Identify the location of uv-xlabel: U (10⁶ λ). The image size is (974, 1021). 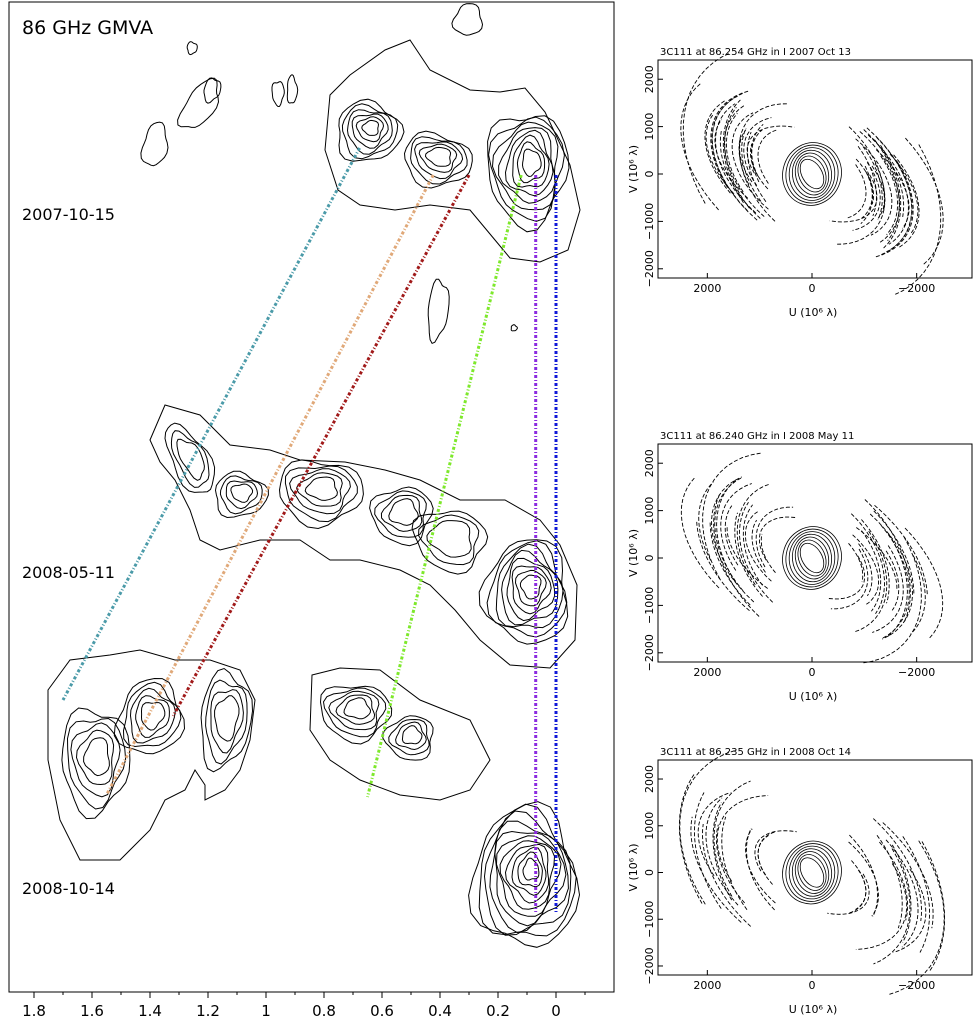
(813, 1009).